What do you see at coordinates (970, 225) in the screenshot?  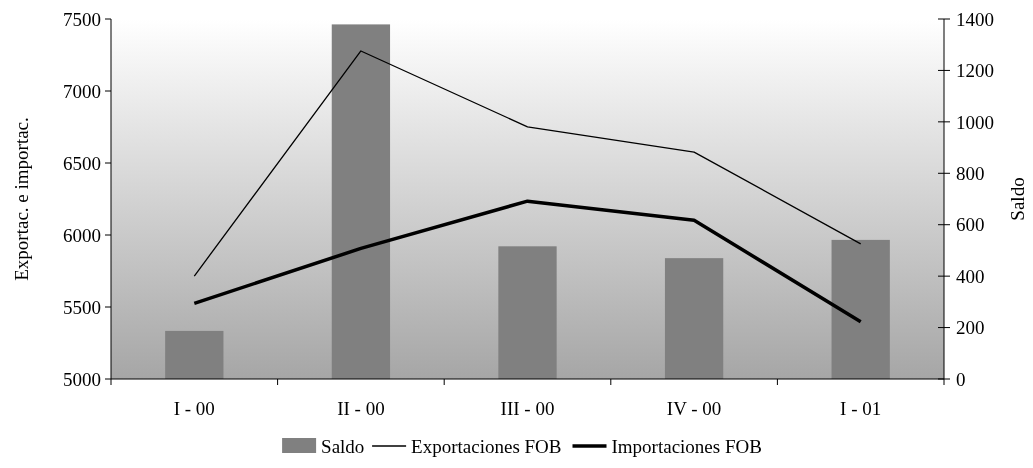 I see `y2-tick-label: 600` at bounding box center [970, 225].